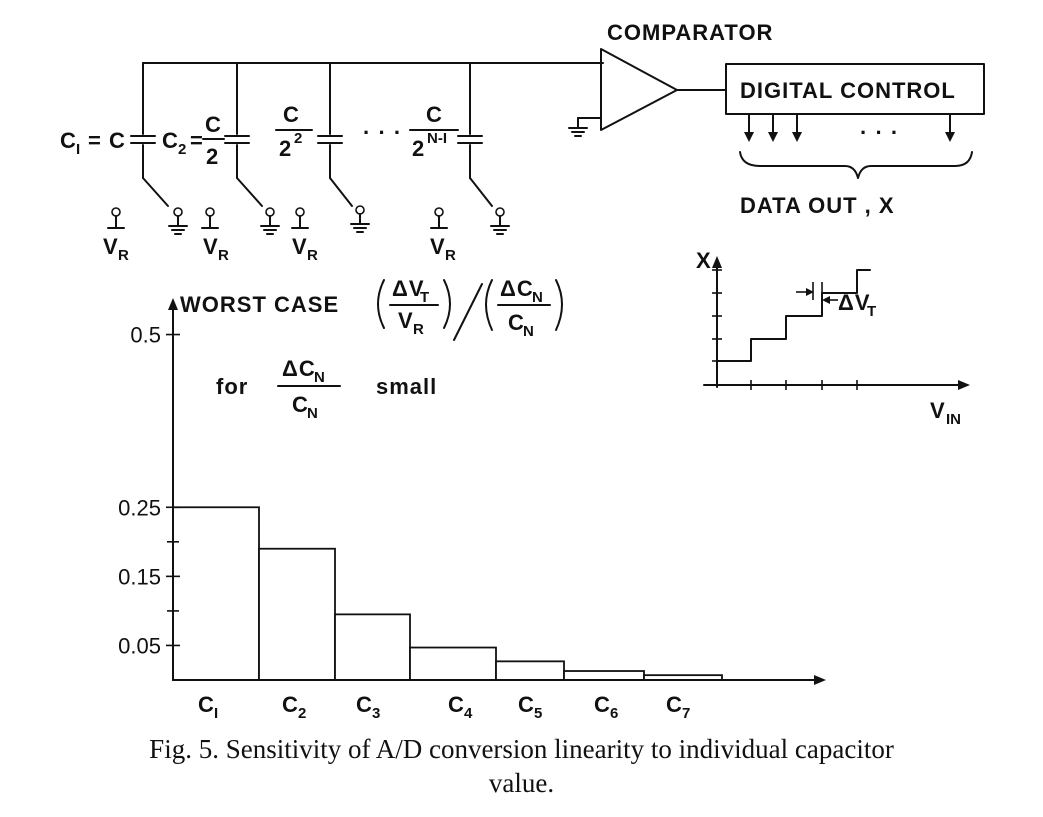 The image size is (1043, 817). What do you see at coordinates (341, 192) in the screenshot?
I see `cap3-switch` at bounding box center [341, 192].